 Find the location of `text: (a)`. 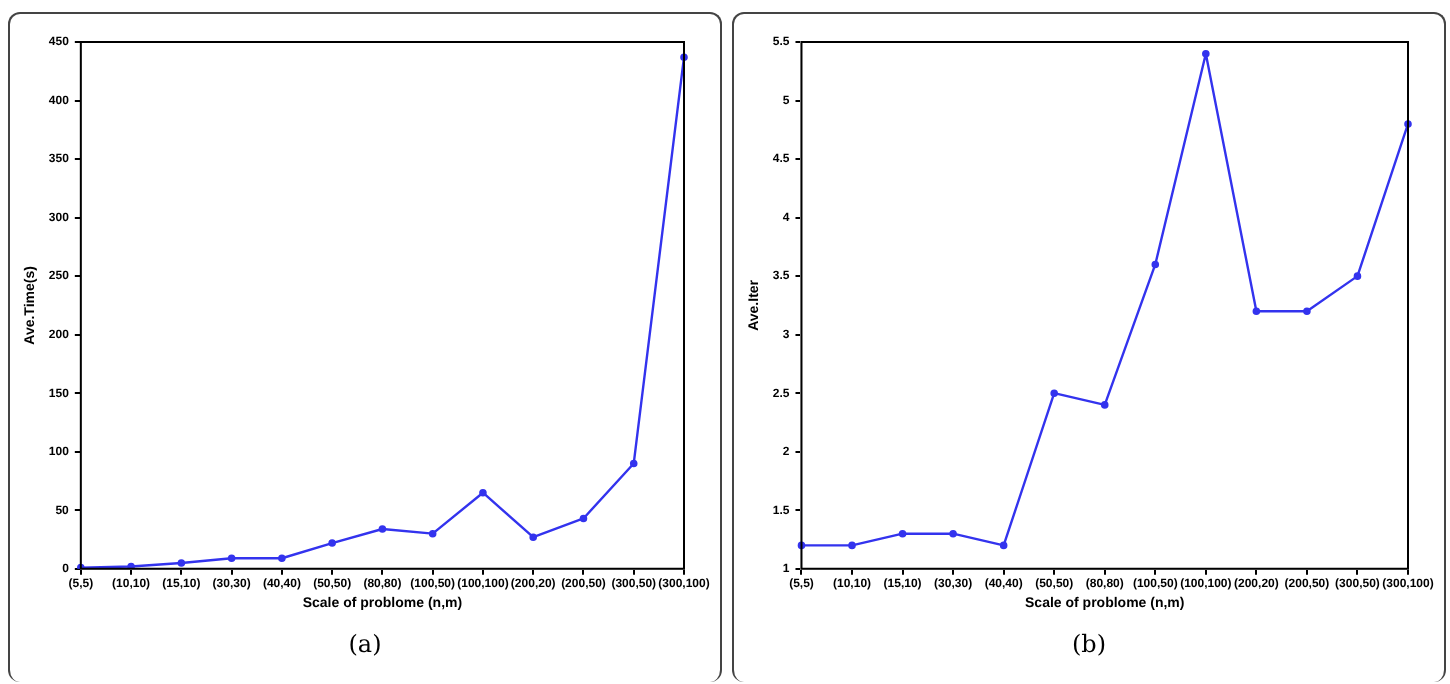

text: (a) is located at coordinates (365, 644).